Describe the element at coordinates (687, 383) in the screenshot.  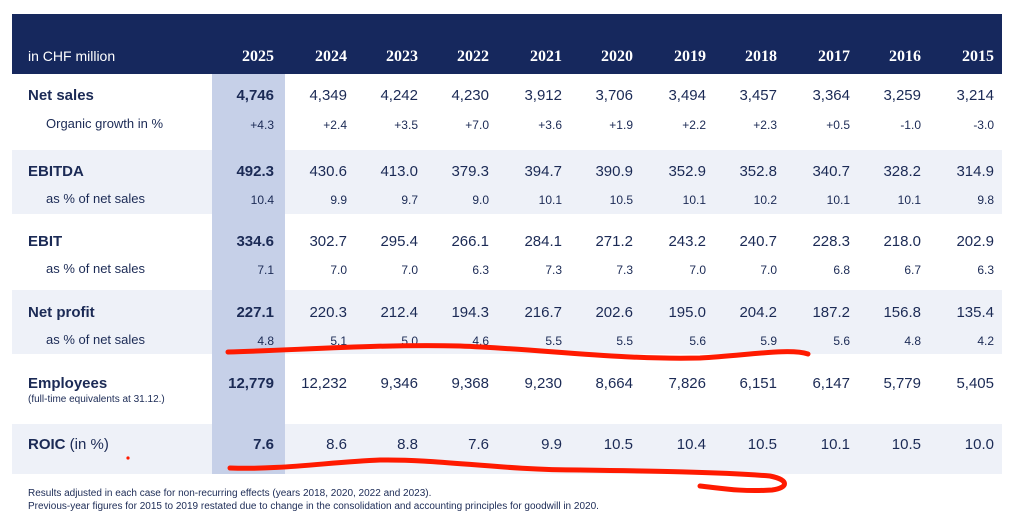
I see `employees-value-2019: 7,826` at that location.